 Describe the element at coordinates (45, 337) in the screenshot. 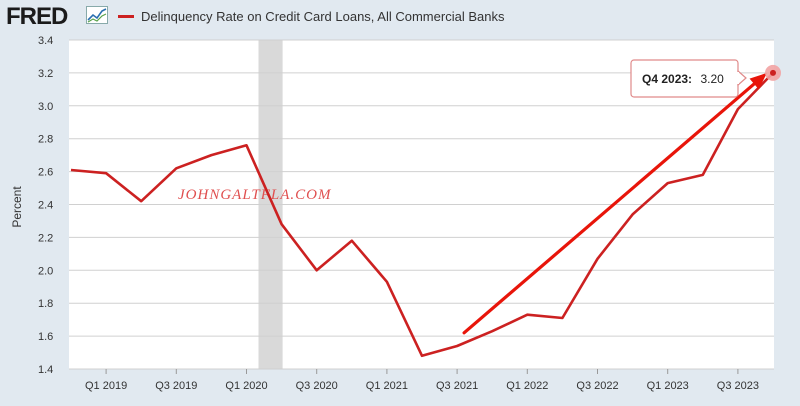

I see `y-tick-label: 1.6` at that location.